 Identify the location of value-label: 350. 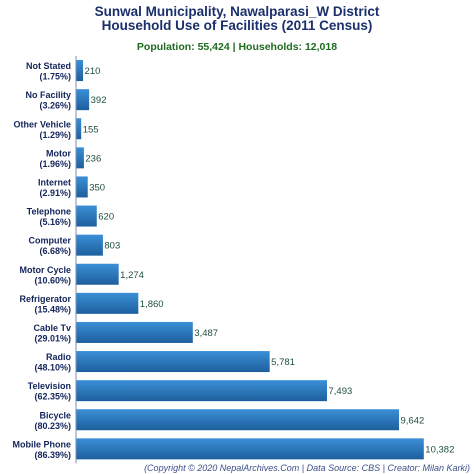
(97, 187).